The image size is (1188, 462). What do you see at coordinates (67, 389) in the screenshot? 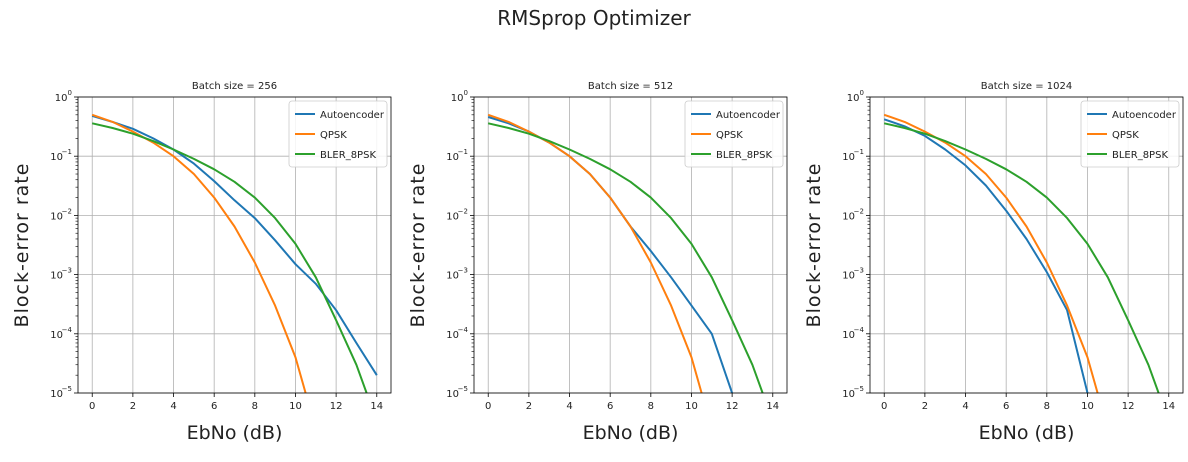
I see `y-tick-exponent: −5` at bounding box center [67, 389].